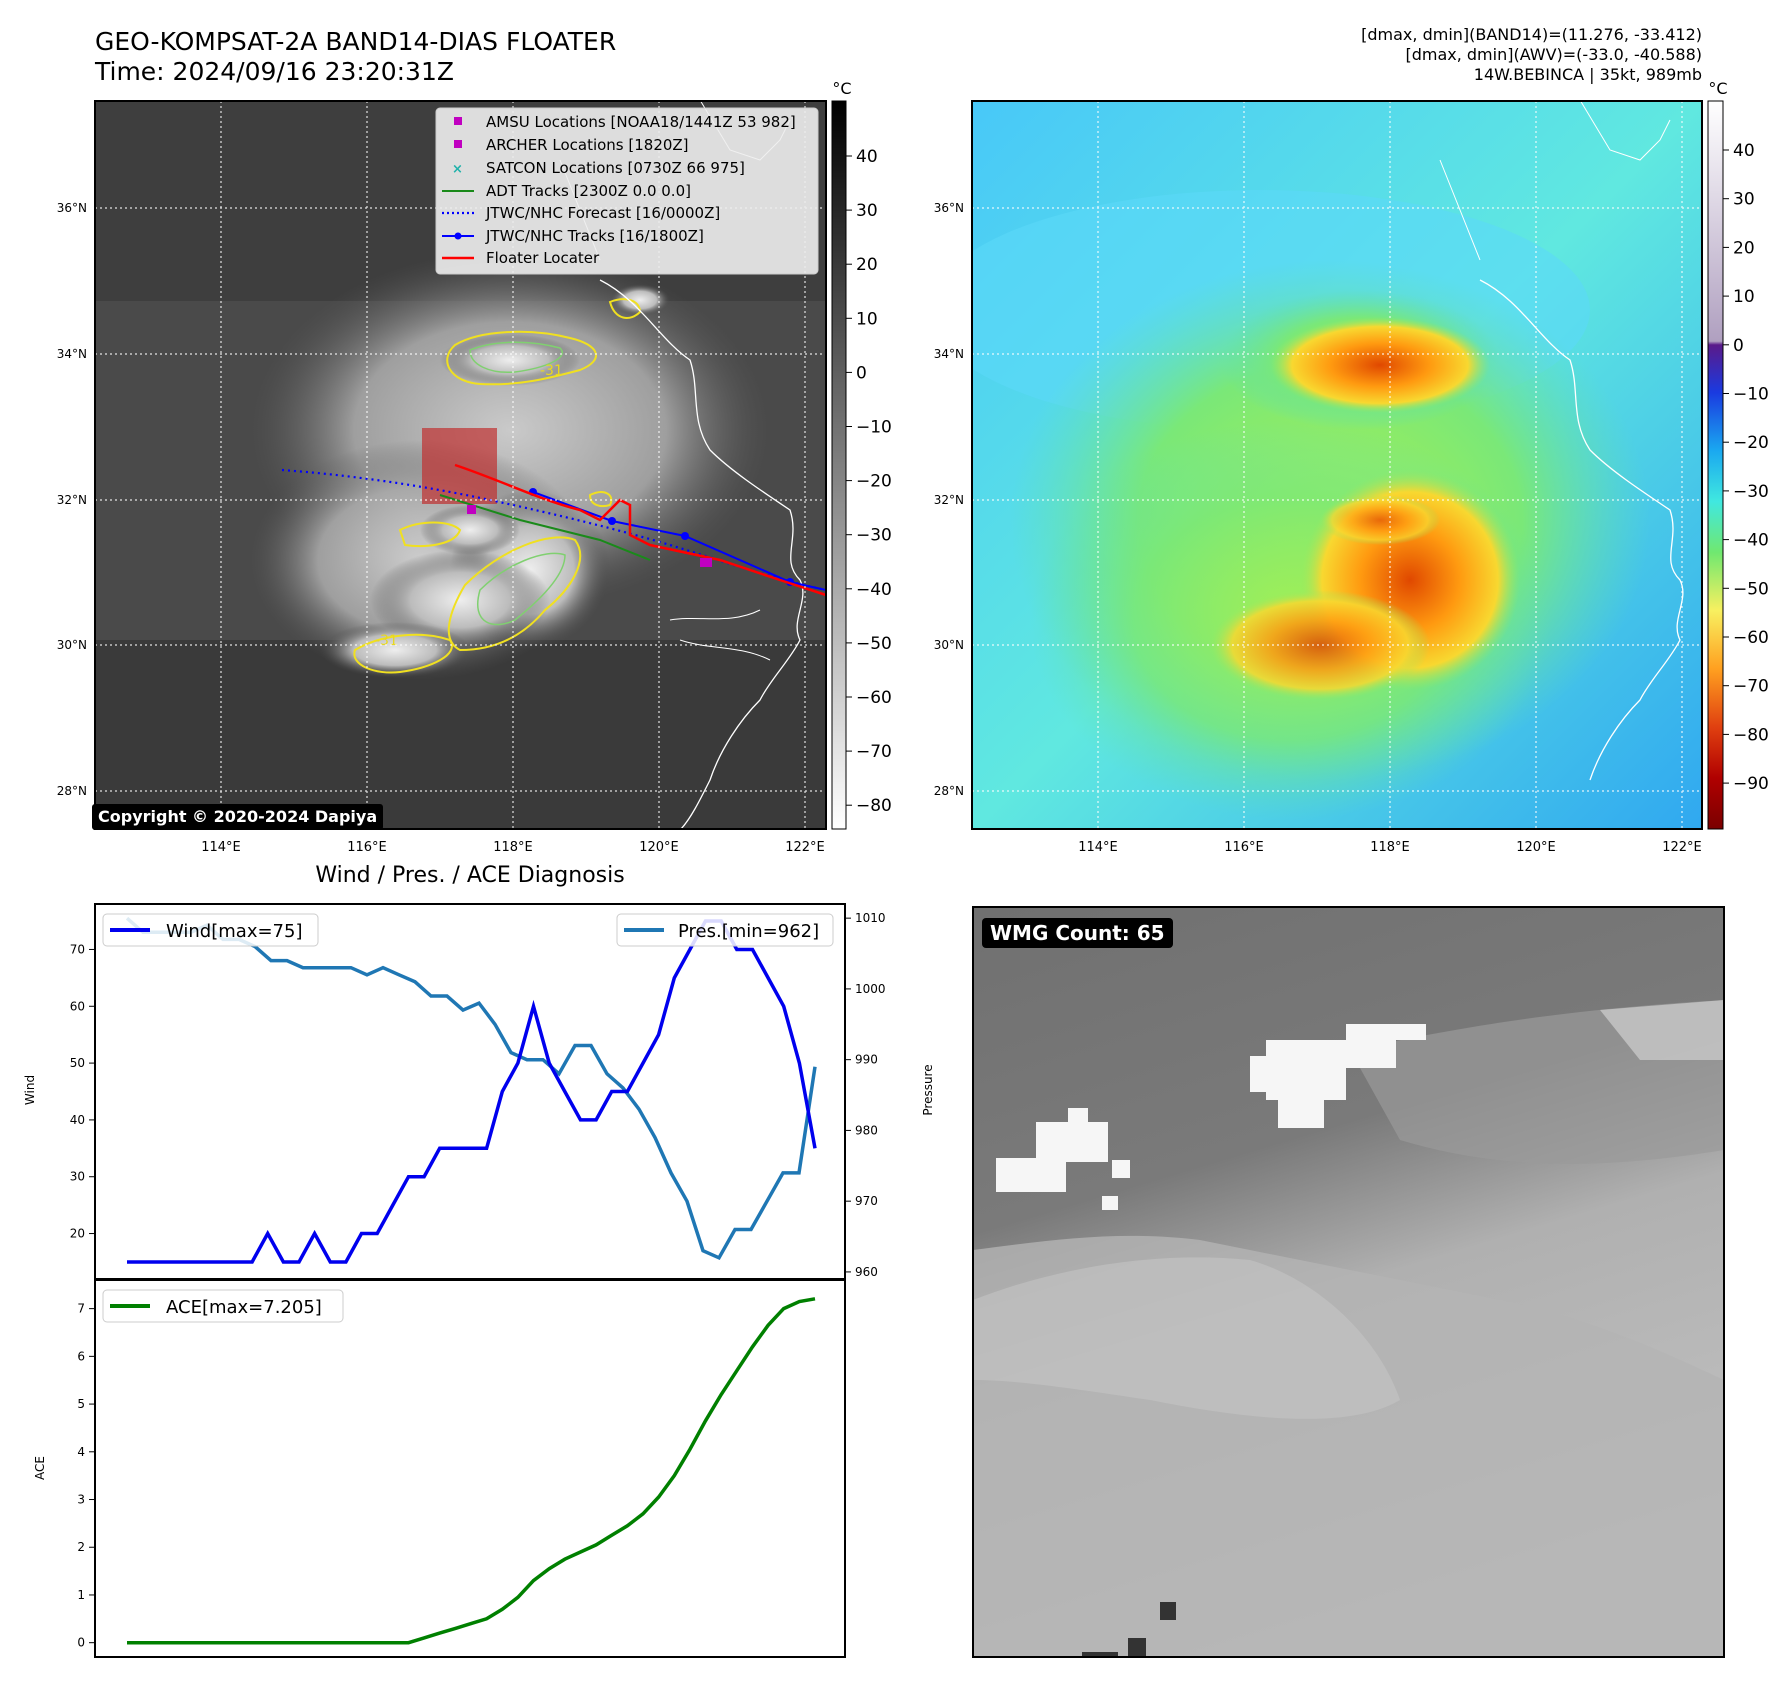 This screenshot has height=1690, width=1788. Describe the element at coordinates (72, 208) in the screenshot. I see `map1-lat-tick: 36°N` at that location.